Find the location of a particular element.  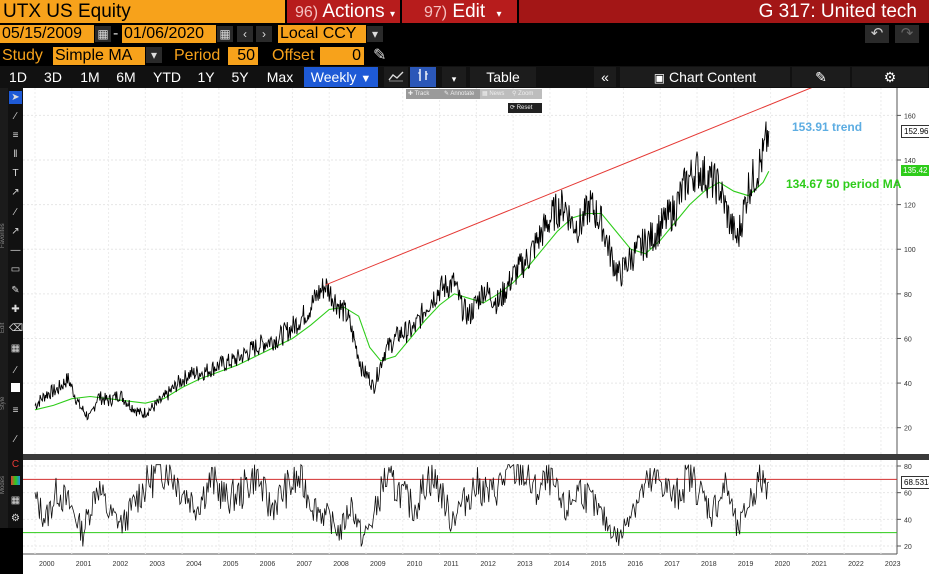

period-button-3d: 3D is located at coordinates (53, 77).